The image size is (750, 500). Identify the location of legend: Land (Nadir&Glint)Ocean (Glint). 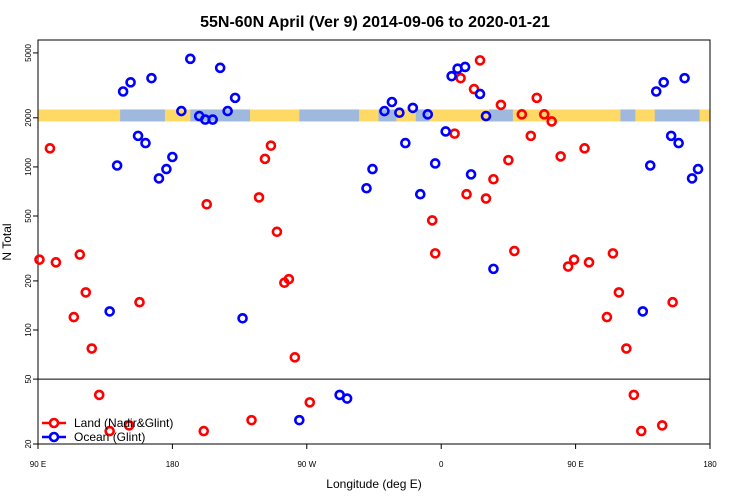
(107, 430).